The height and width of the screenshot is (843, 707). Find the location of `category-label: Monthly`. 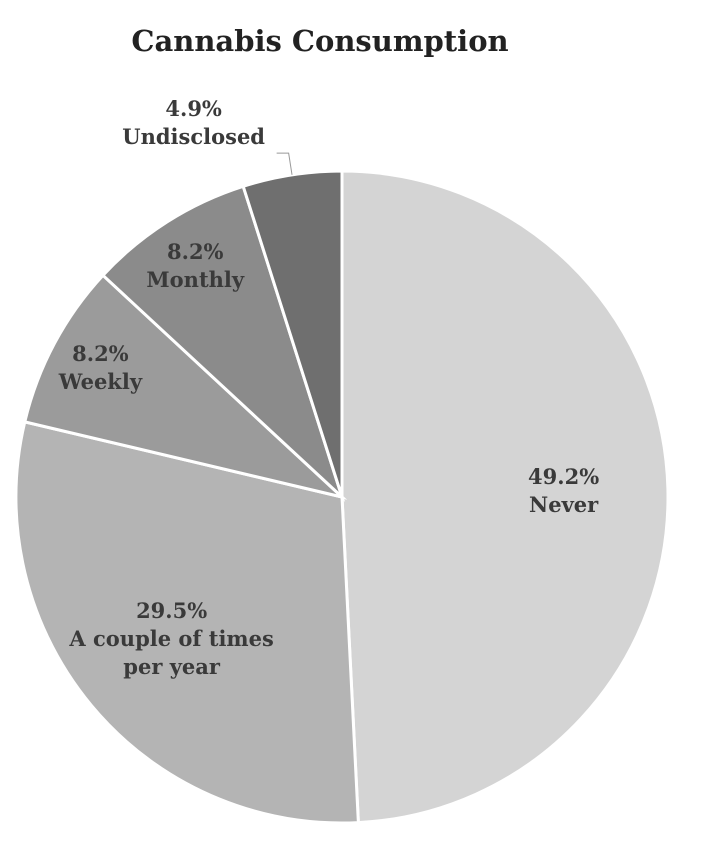

category-label: Monthly is located at coordinates (195, 279).